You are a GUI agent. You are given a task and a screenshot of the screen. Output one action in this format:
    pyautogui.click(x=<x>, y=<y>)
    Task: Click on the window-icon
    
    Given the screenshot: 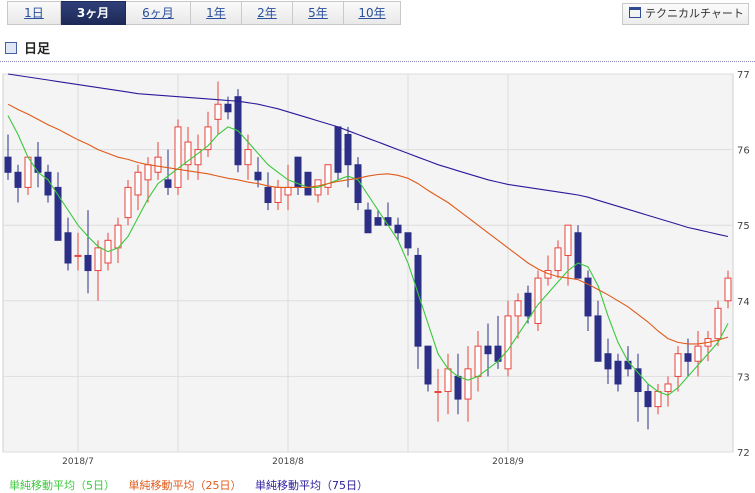 What is the action you would take?
    pyautogui.click(x=635, y=12)
    